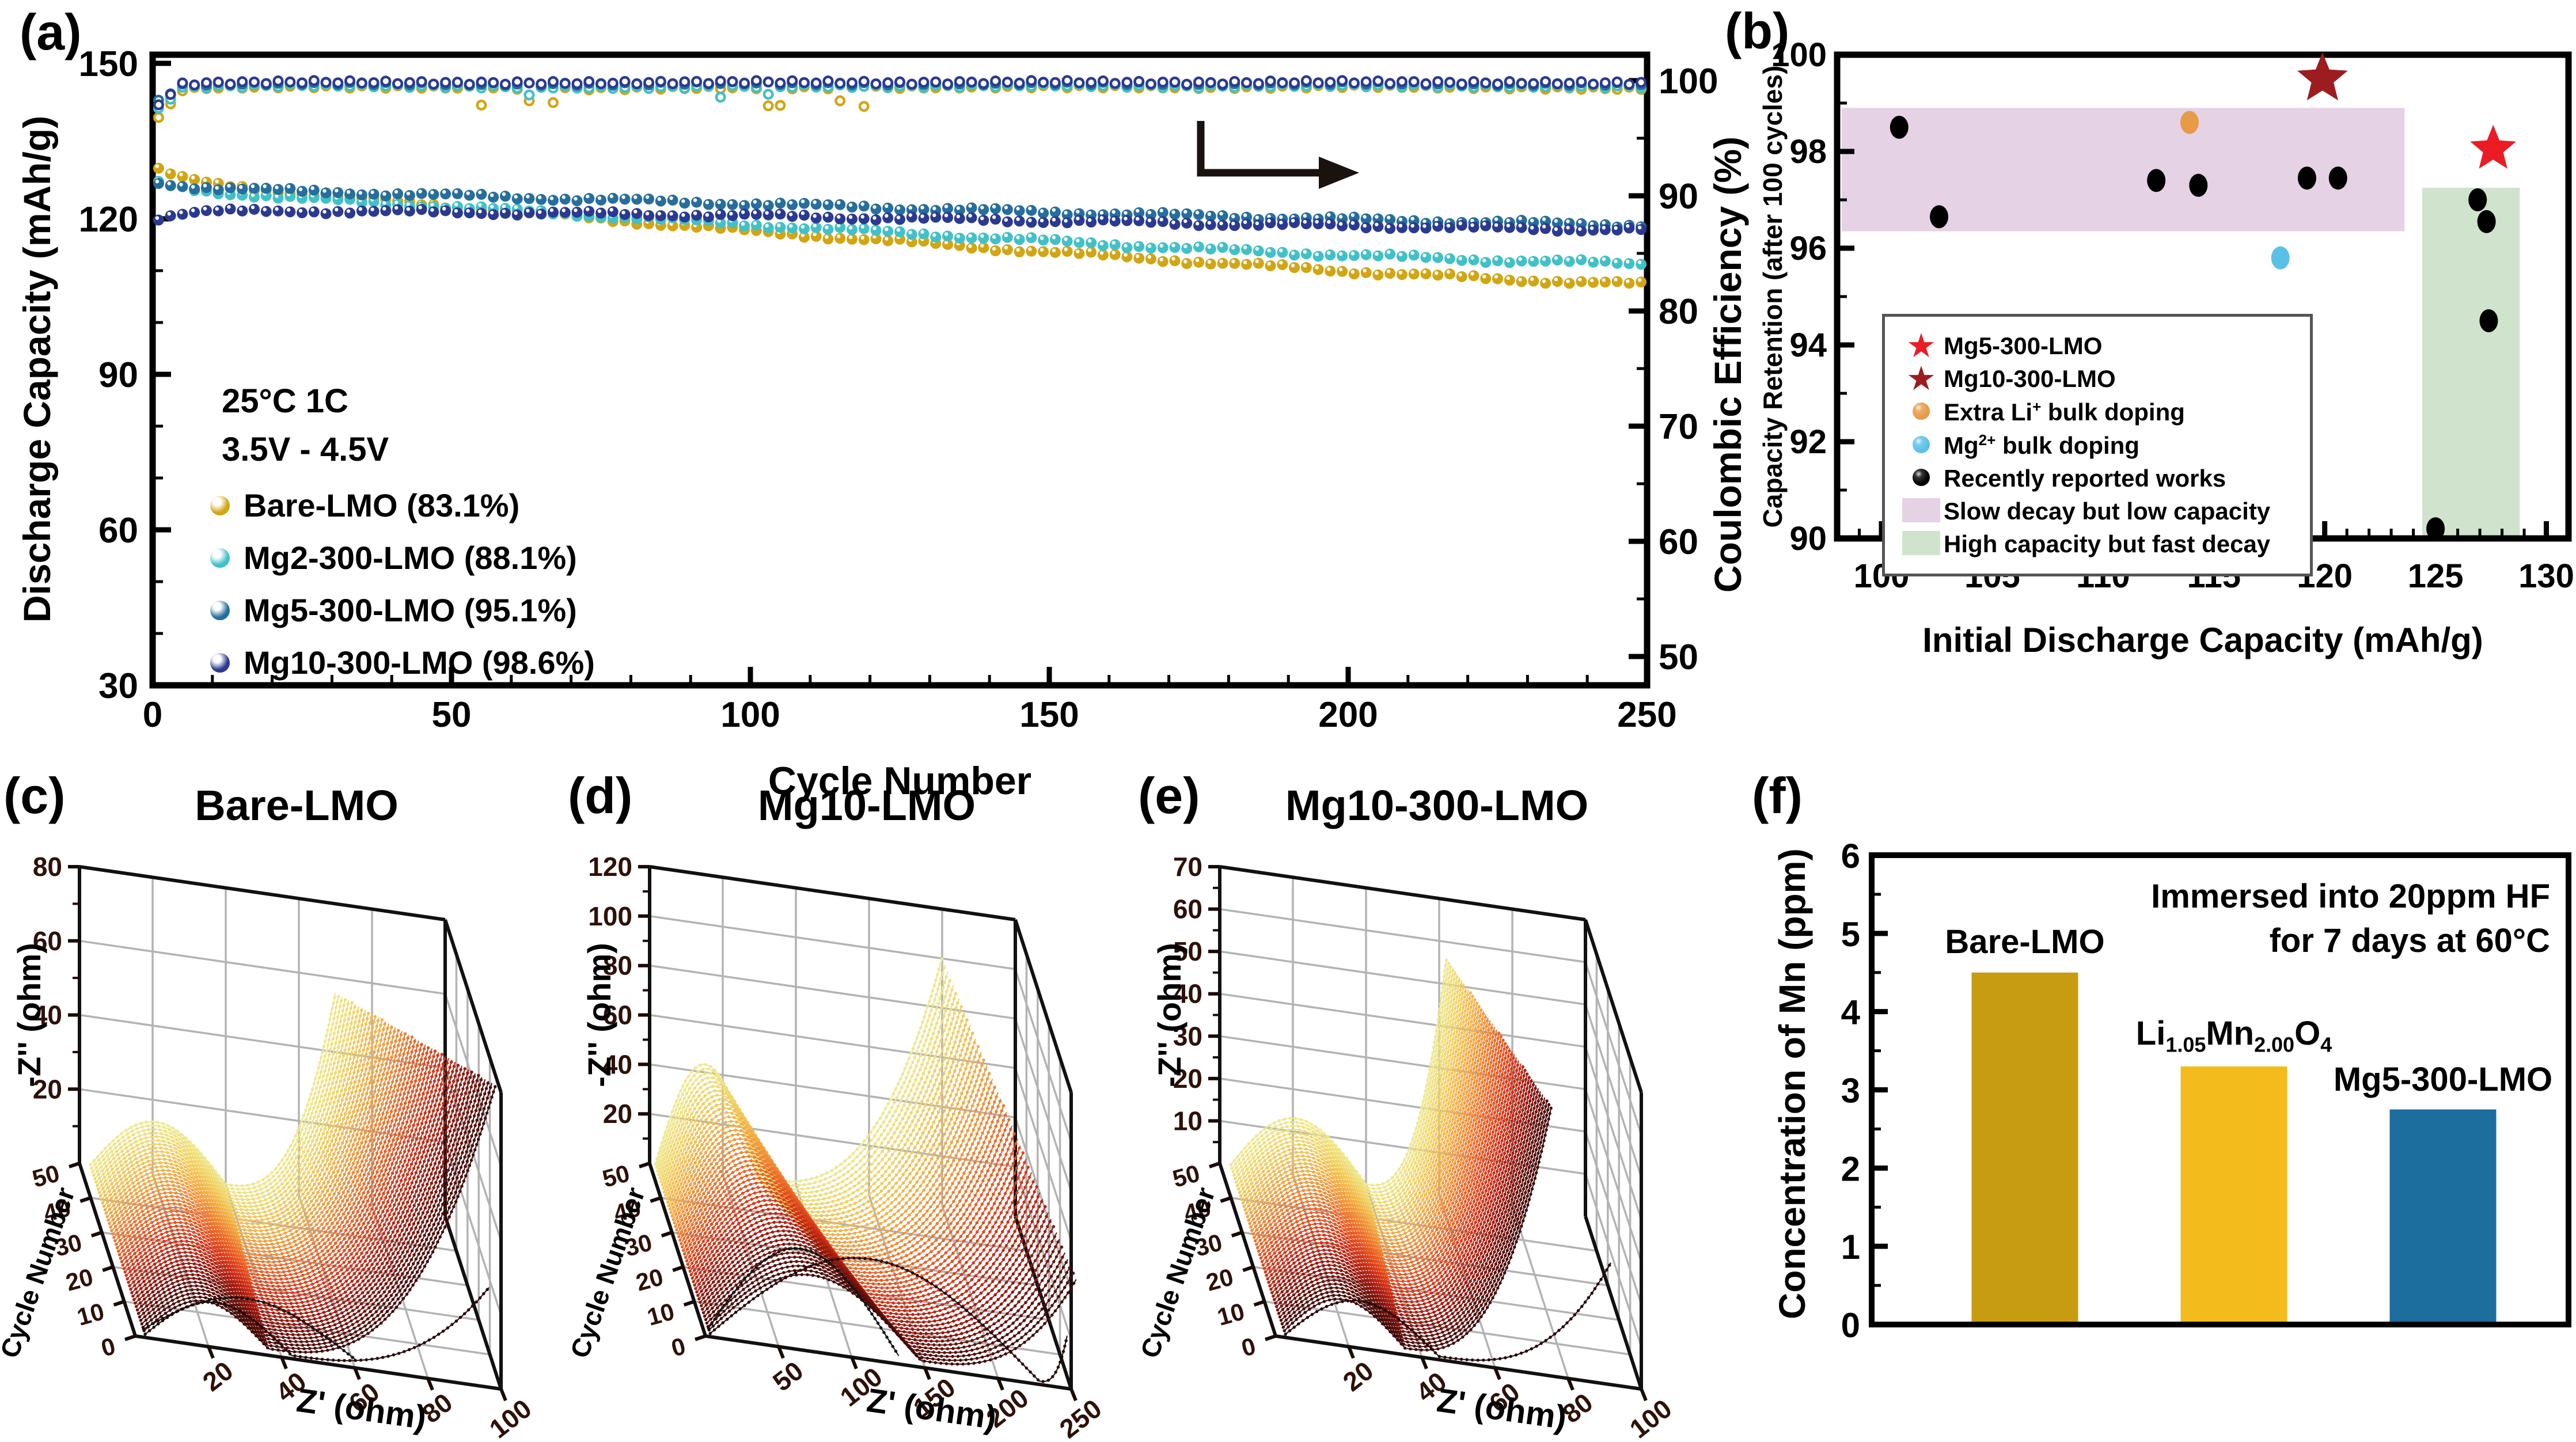 This screenshot has width=2576, height=1442. What do you see at coordinates (51, 31) in the screenshot?
I see `panel-a-label: (a)` at bounding box center [51, 31].